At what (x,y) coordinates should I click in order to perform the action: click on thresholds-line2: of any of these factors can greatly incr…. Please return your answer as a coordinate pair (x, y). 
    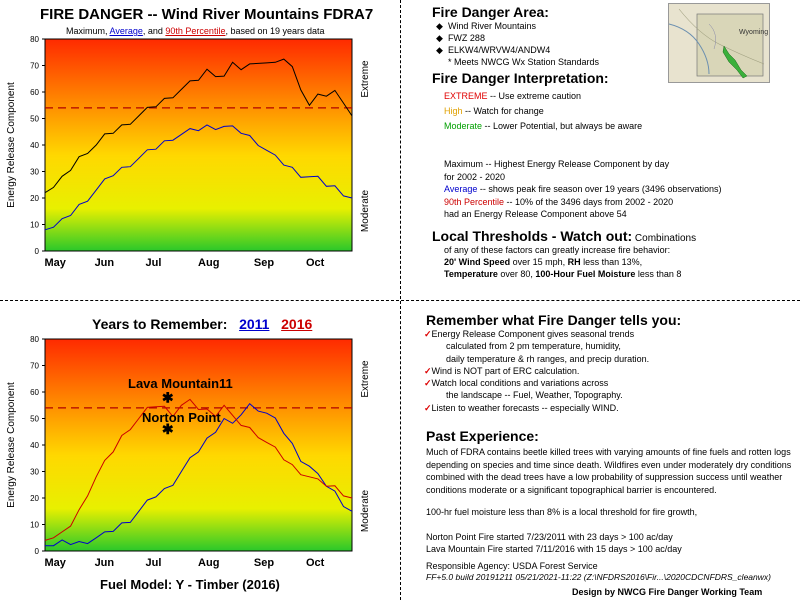
    Looking at the image, I should click on (557, 250).